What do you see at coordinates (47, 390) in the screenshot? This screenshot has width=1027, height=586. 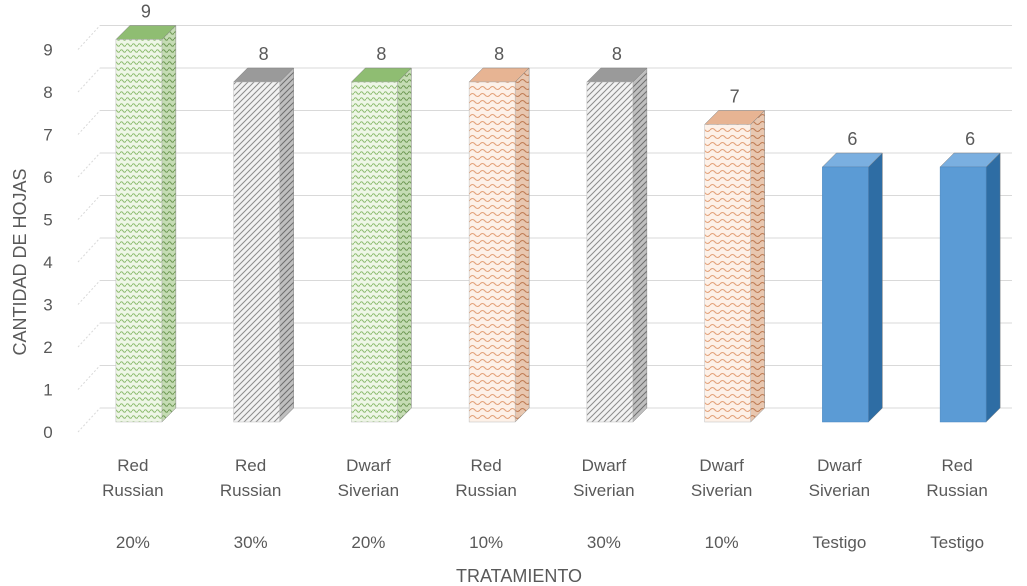 I see `y-tick-label: 1` at bounding box center [47, 390].